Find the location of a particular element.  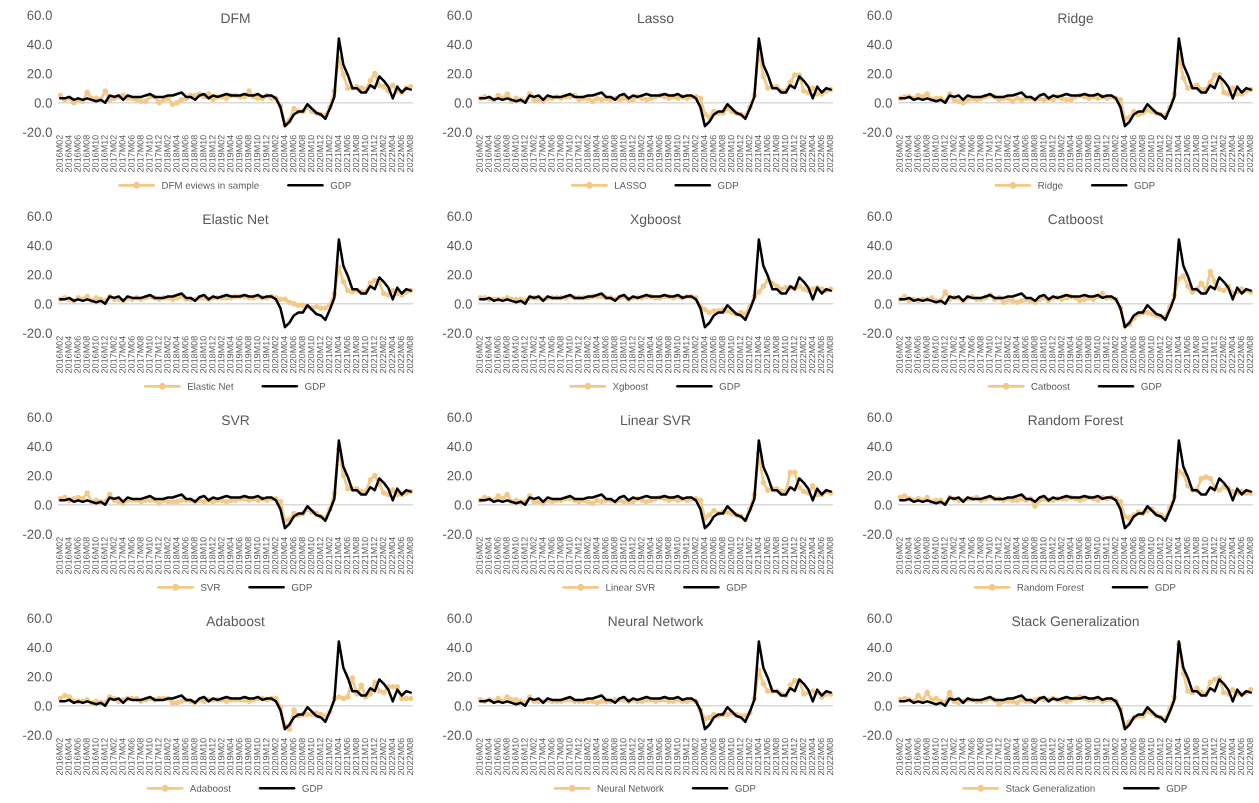

x-tick-label: 2019M02 is located at coordinates (641, 354).